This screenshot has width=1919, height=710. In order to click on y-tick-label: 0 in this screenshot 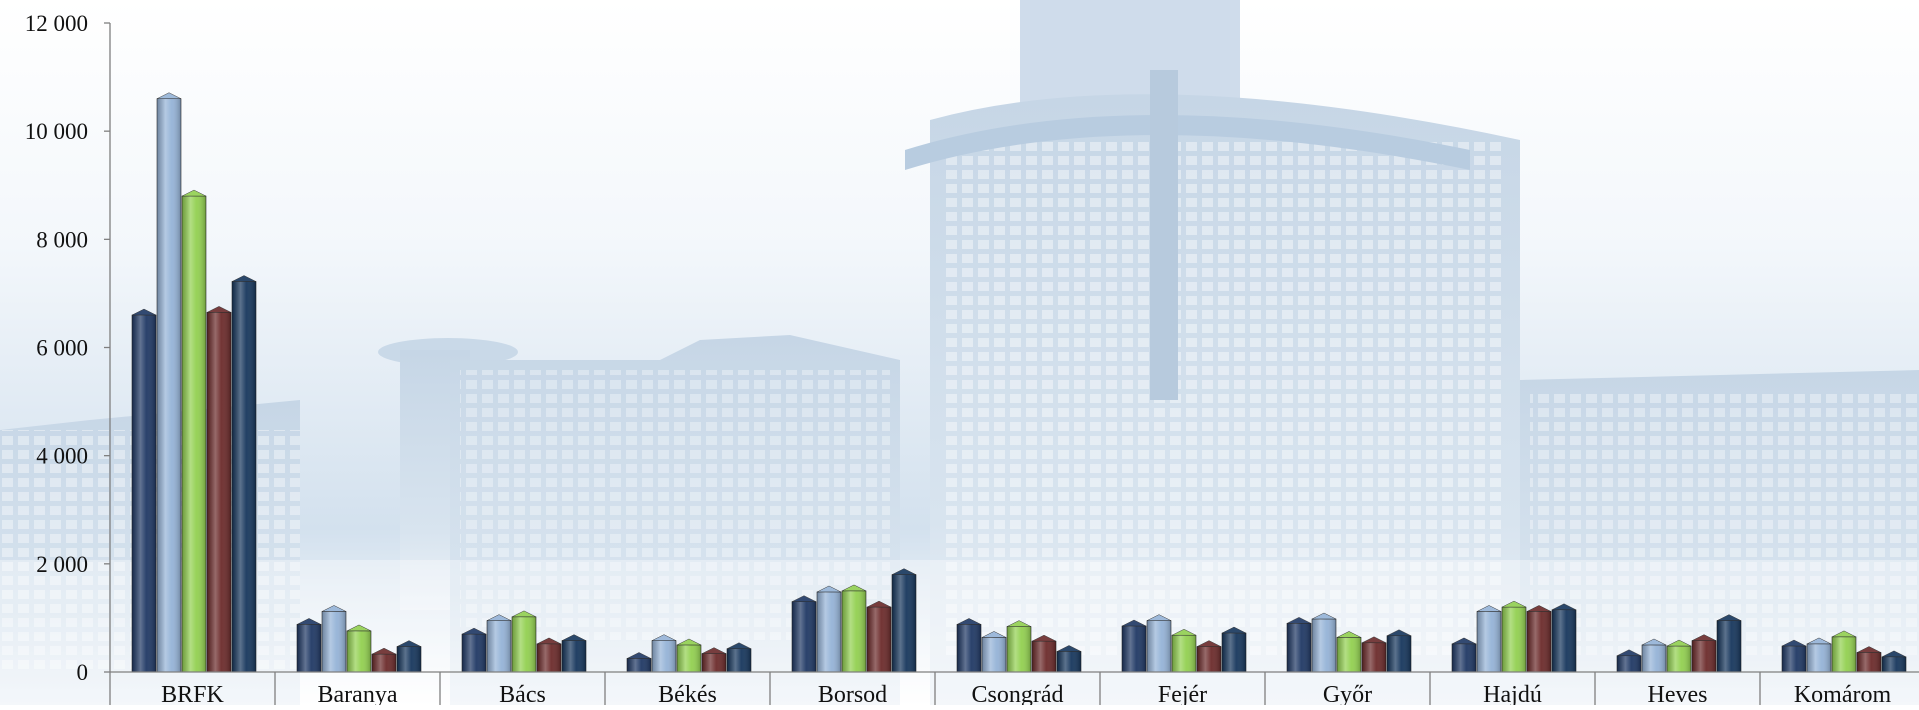, I will do `click(83, 672)`.